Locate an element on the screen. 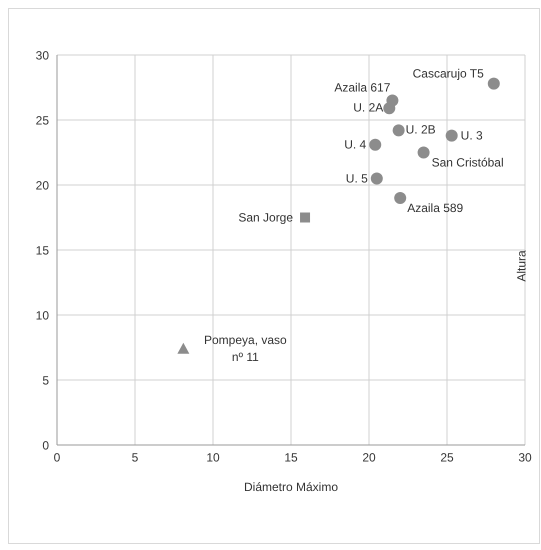  x-tick-label: 15 is located at coordinates (291, 457).